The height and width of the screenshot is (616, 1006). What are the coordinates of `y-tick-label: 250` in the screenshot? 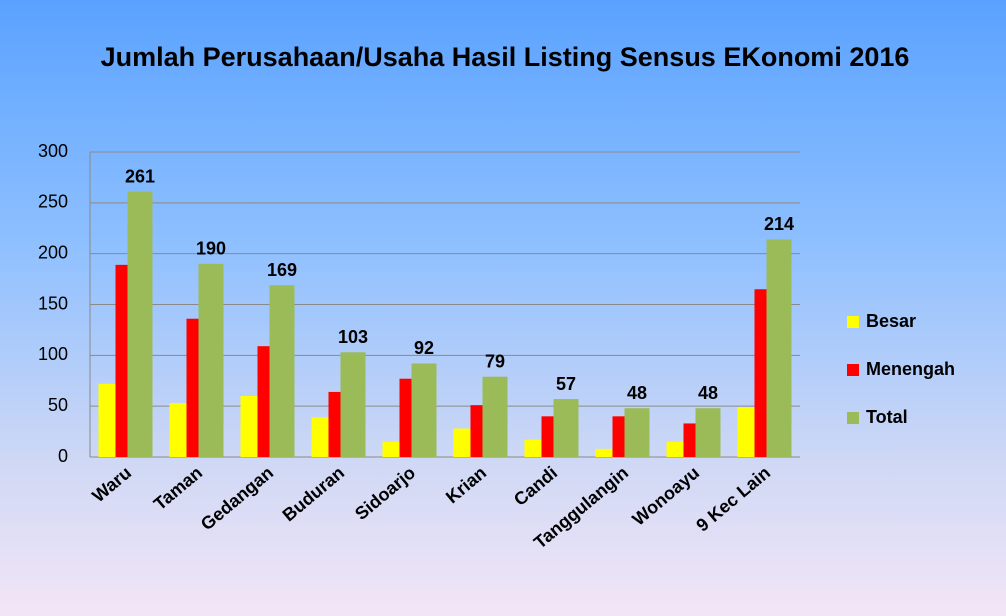 It's located at (53, 202).